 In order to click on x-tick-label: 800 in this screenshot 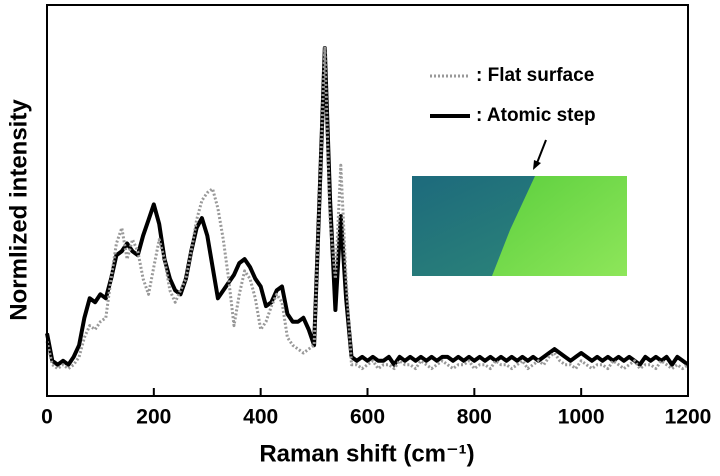, I will do `click(474, 417)`.